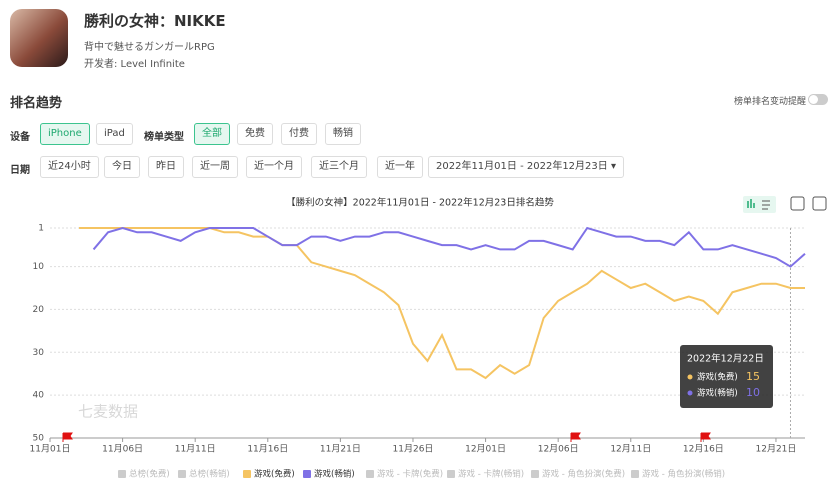  Describe the element at coordinates (725, 359) in the screenshot. I see `tooltip-title: 2022年12月22日` at that location.